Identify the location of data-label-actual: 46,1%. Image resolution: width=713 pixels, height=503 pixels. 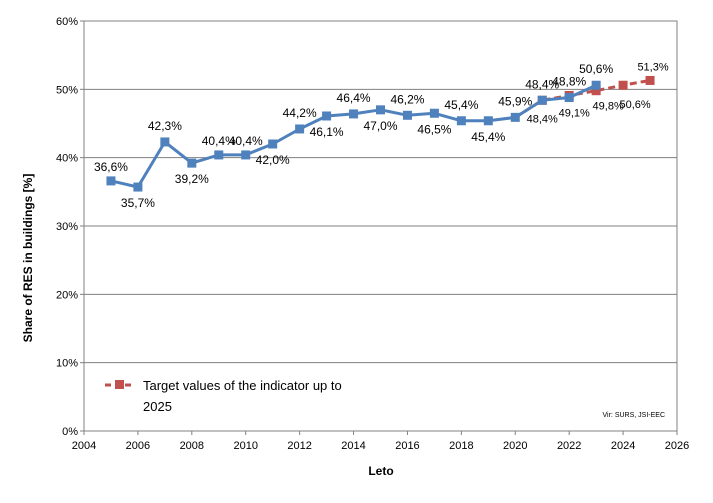
(327, 132).